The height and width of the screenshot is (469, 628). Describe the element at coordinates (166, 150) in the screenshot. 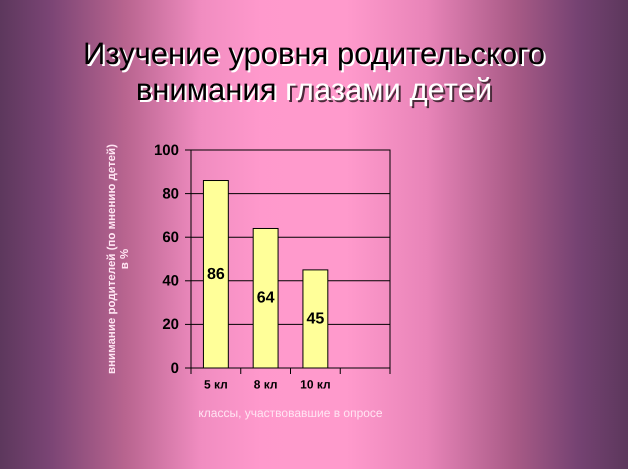

I see `y-tick-label: 100` at that location.